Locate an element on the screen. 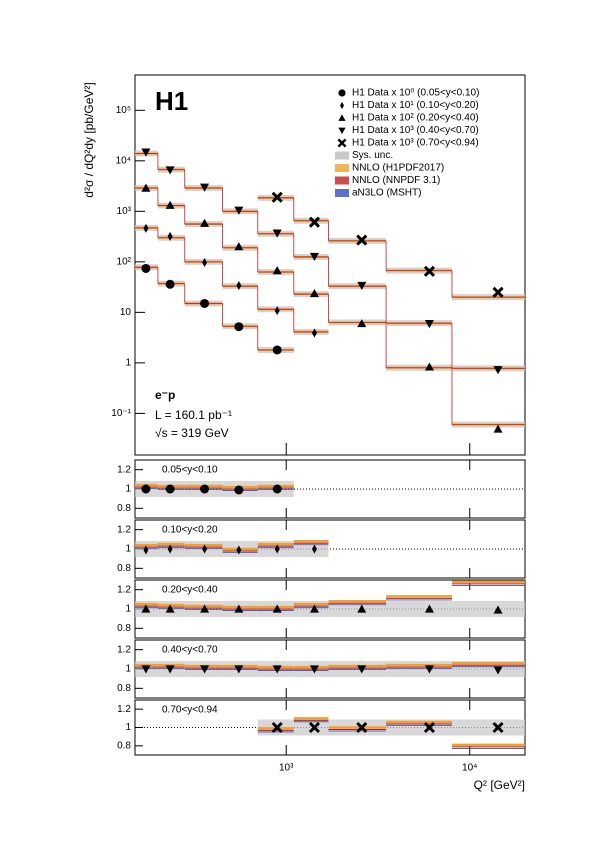  y-tick-label: 10⁻¹ is located at coordinates (121, 413).